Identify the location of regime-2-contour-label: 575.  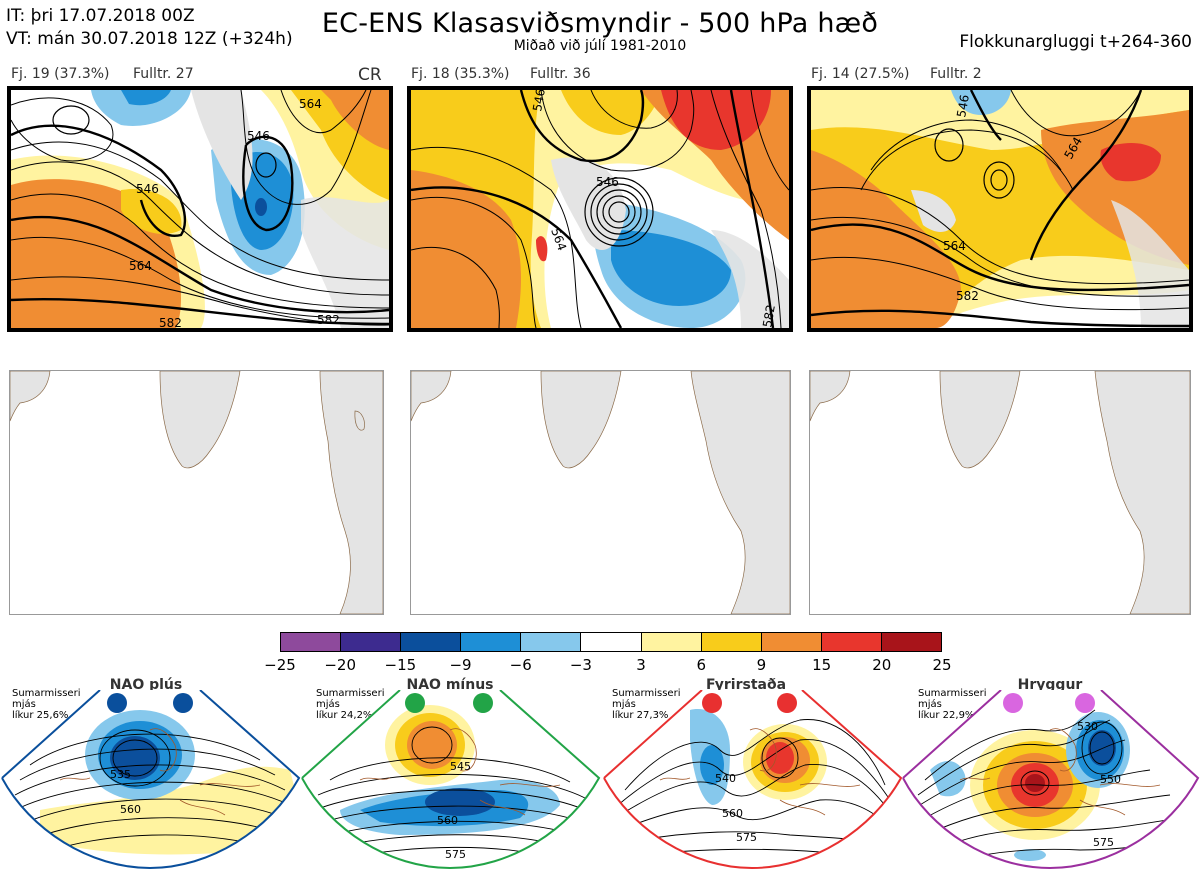
(455, 854).